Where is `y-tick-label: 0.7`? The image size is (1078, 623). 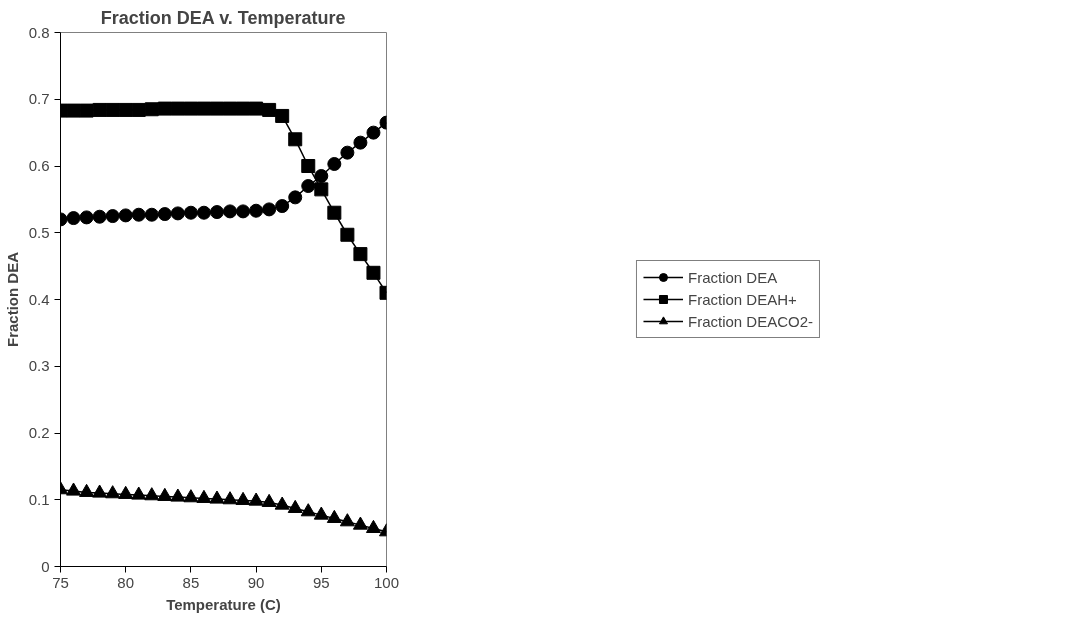
y-tick-label: 0.7 is located at coordinates (39, 99).